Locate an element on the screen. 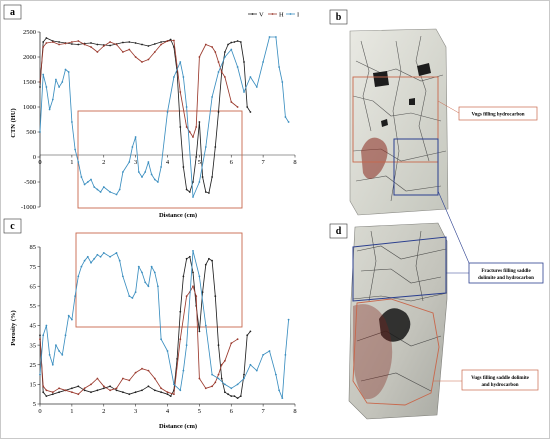 The height and width of the screenshot is (443, 550). x-tick-label: 4 is located at coordinates (168, 411).